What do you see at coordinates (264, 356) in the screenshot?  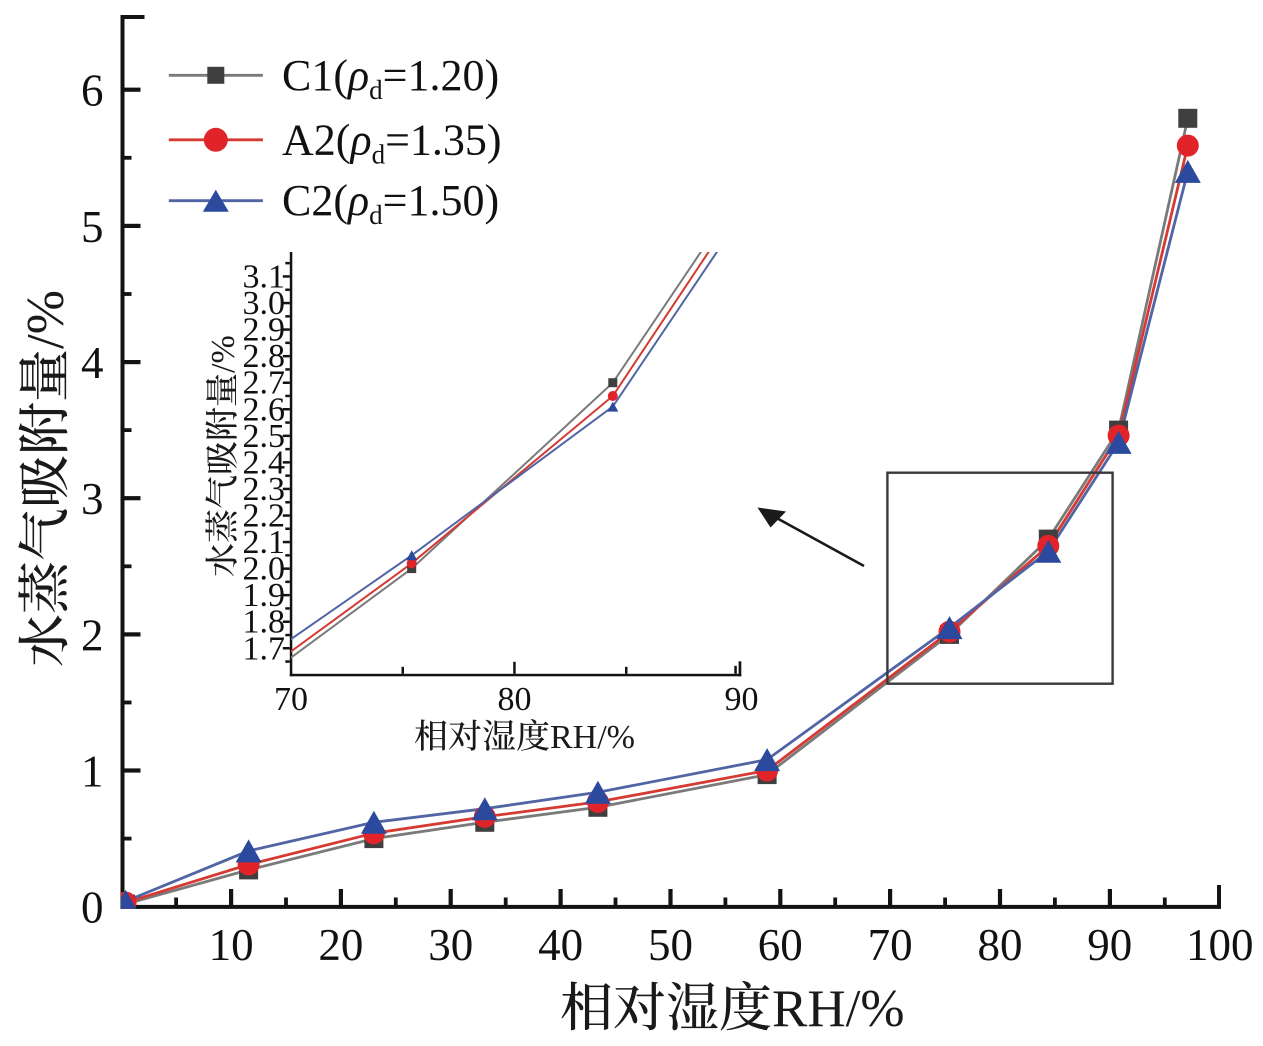 I see `svg-text: 2.8` at bounding box center [264, 356].